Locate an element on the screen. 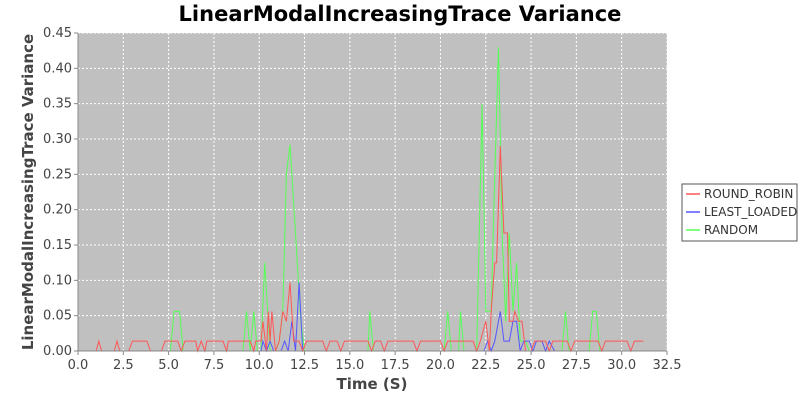 The width and height of the screenshot is (800, 400). legend: ROUND_ROBIN LEAST_LOADED RANDOM is located at coordinates (739, 212).